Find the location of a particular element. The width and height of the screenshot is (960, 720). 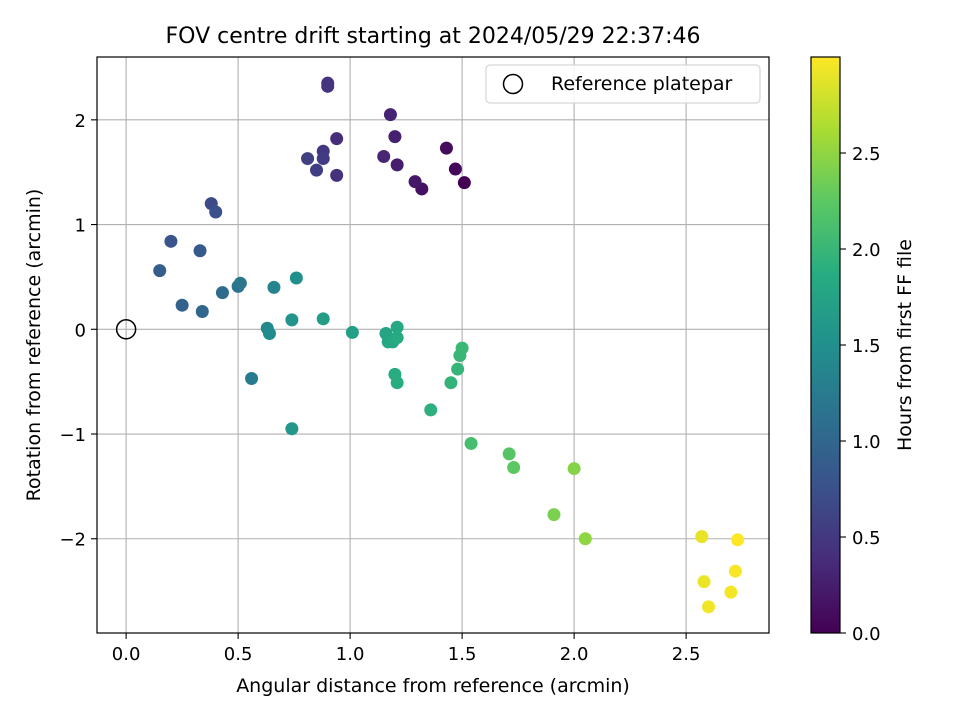

x-tick-label: 2.5 is located at coordinates (686, 654).